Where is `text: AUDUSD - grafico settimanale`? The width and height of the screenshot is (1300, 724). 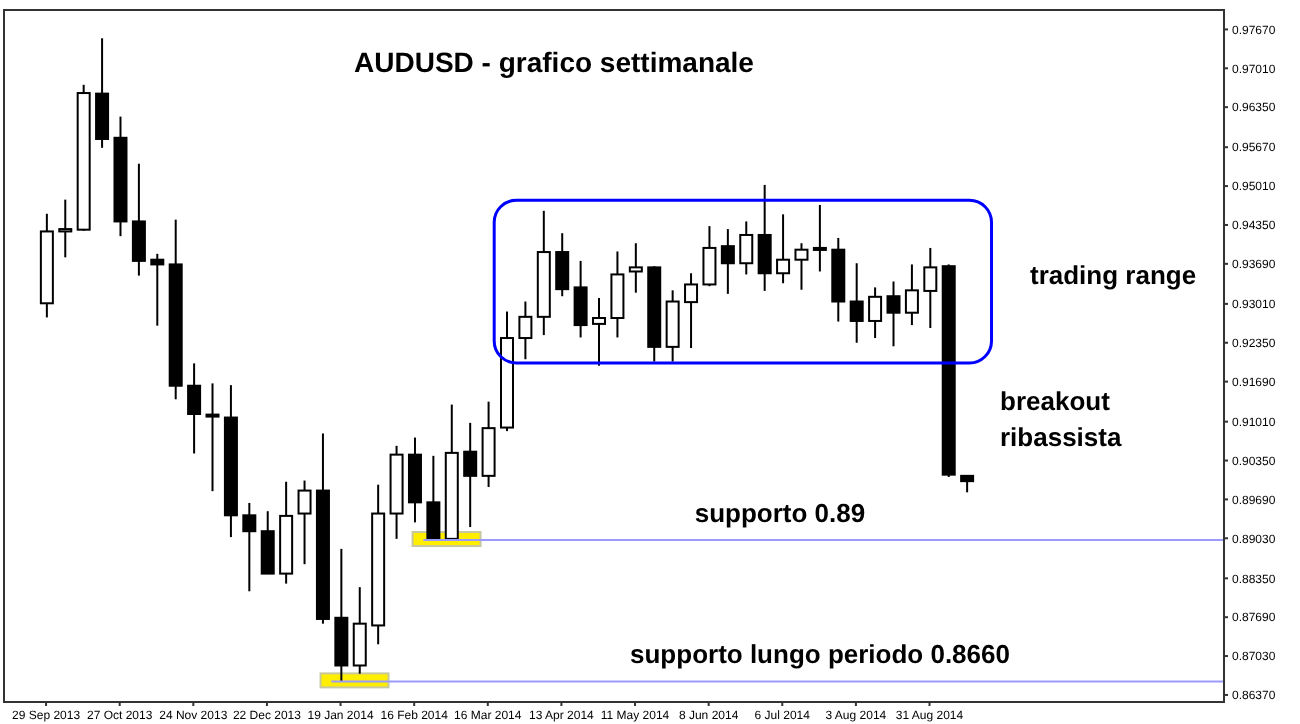
text: AUDUSD - grafico settimanale is located at coordinates (554, 62).